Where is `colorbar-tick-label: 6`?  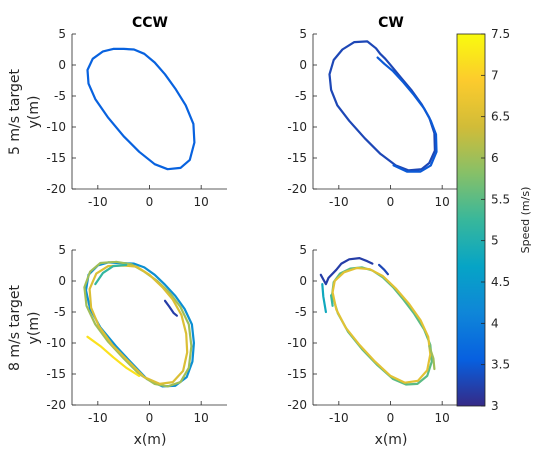 colorbar-tick-label: 6 is located at coordinates (495, 158).